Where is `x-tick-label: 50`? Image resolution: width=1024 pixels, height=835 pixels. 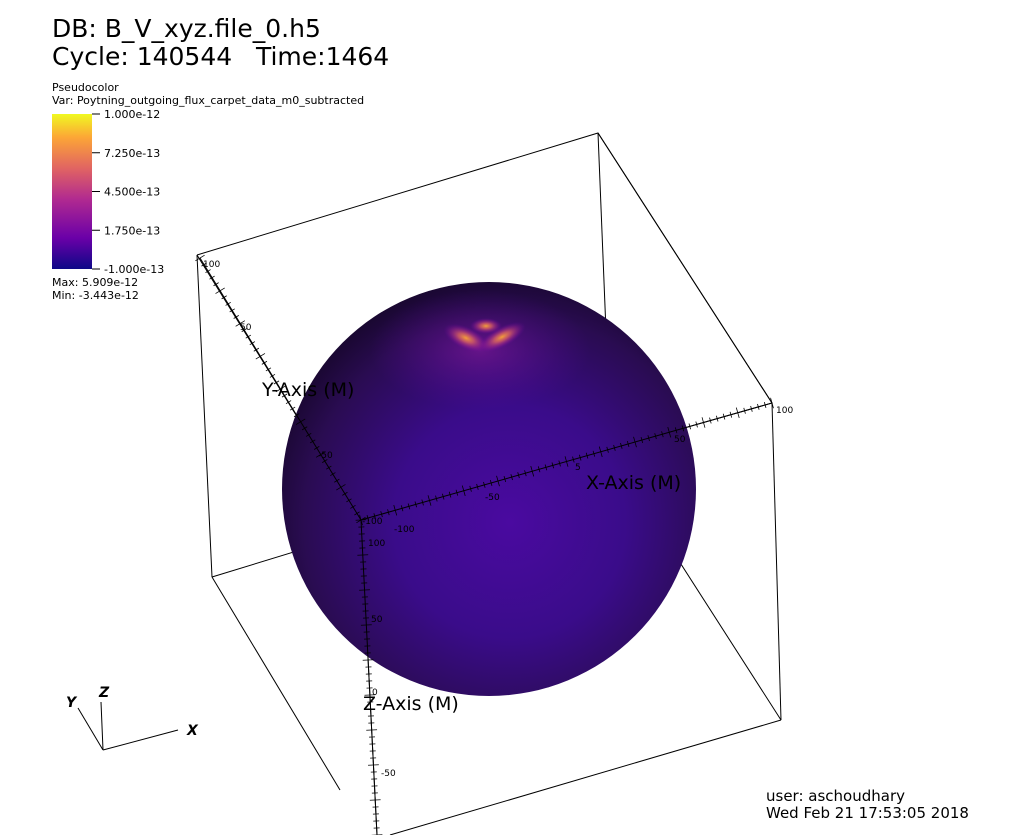 x-tick-label: 50 is located at coordinates (680, 440).